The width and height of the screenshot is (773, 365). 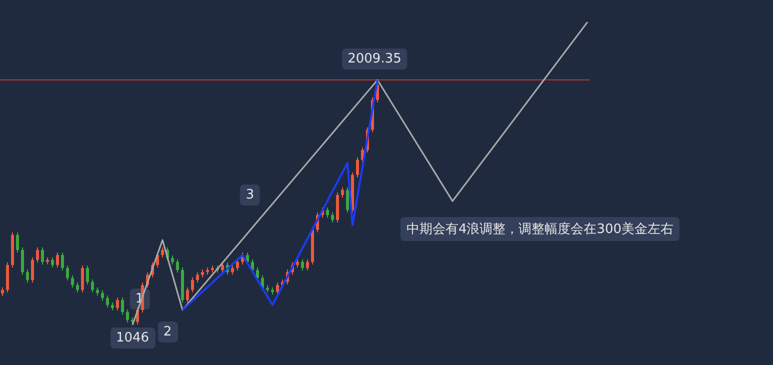 What do you see at coordinates (133, 338) in the screenshot?
I see `annotation: 1046` at bounding box center [133, 338].